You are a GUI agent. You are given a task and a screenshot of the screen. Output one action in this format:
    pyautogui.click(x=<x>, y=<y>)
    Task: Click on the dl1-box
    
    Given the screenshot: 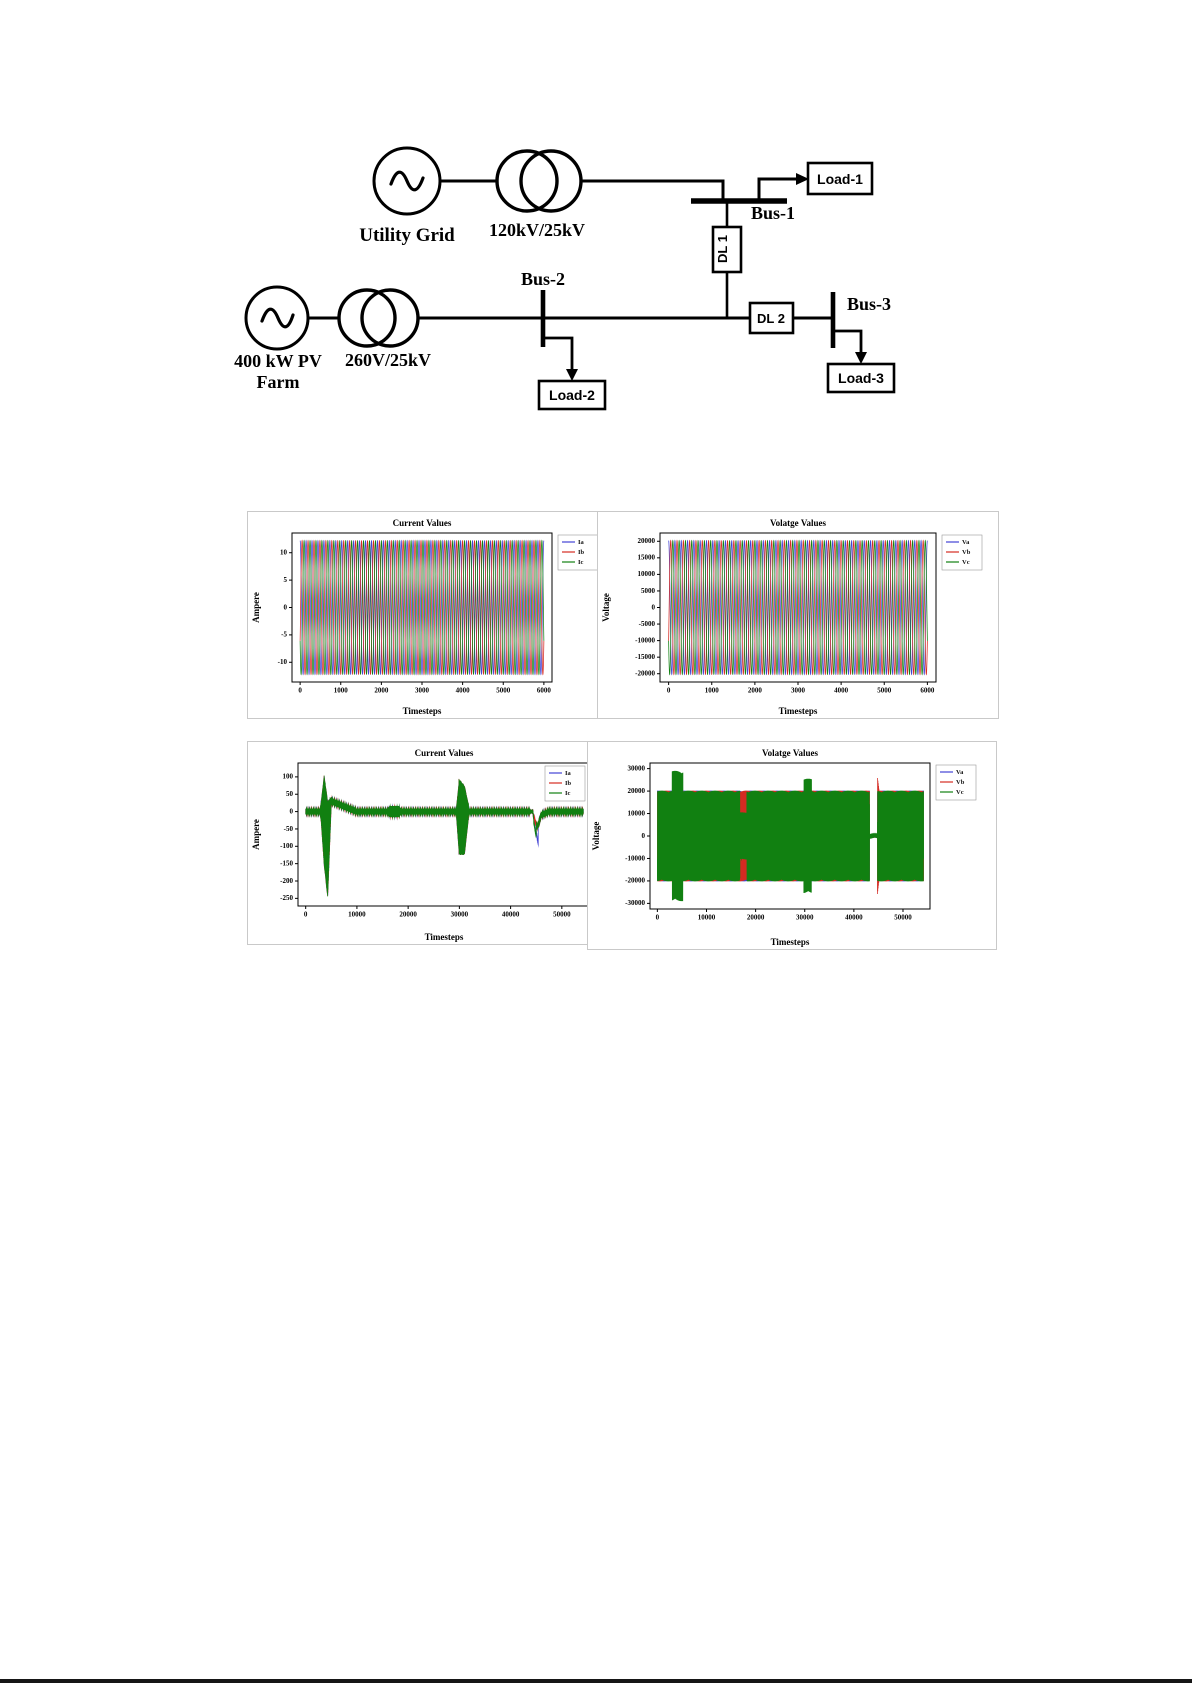 What is the action you would take?
    pyautogui.click(x=727, y=249)
    